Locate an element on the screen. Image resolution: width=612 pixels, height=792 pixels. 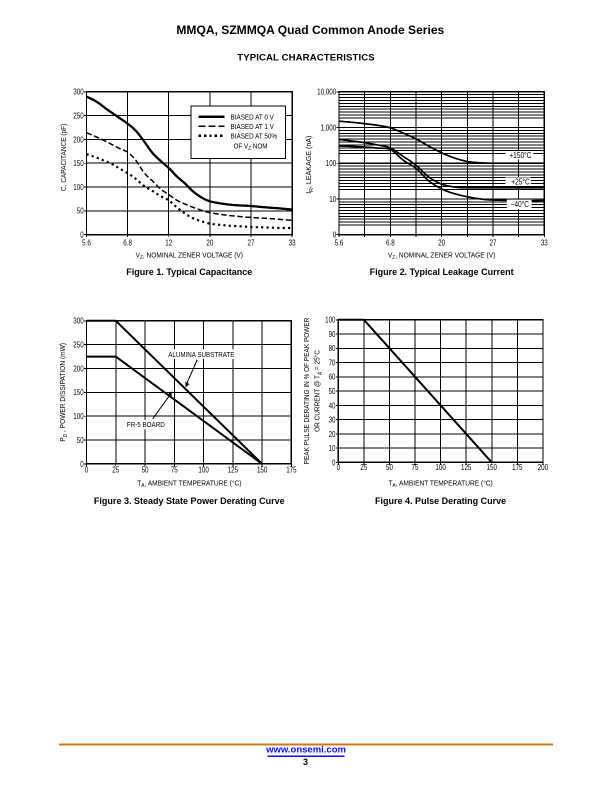
svg-text: BIASED AT 0 V is located at coordinates (253, 117).